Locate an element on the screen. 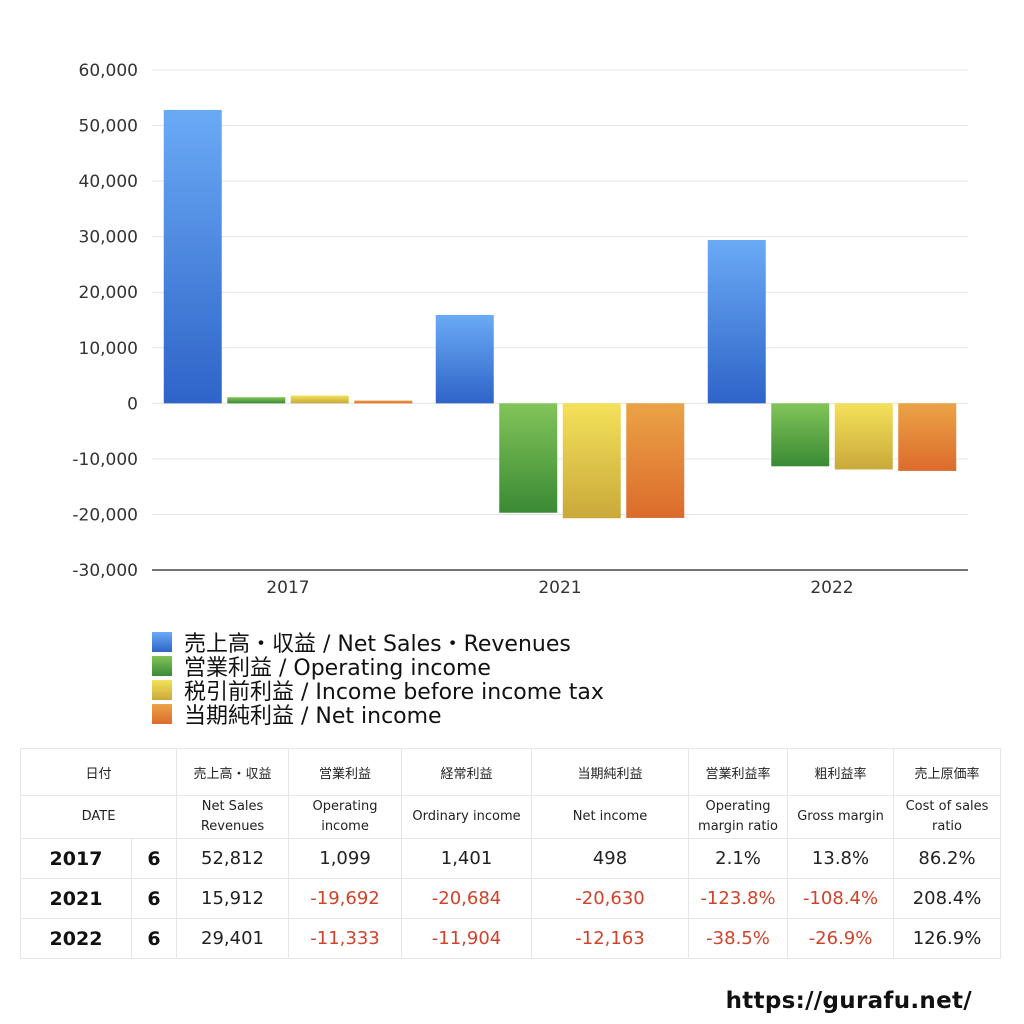 The width and height of the screenshot is (1024, 1024). cell-value: 1,099 is located at coordinates (345, 858).